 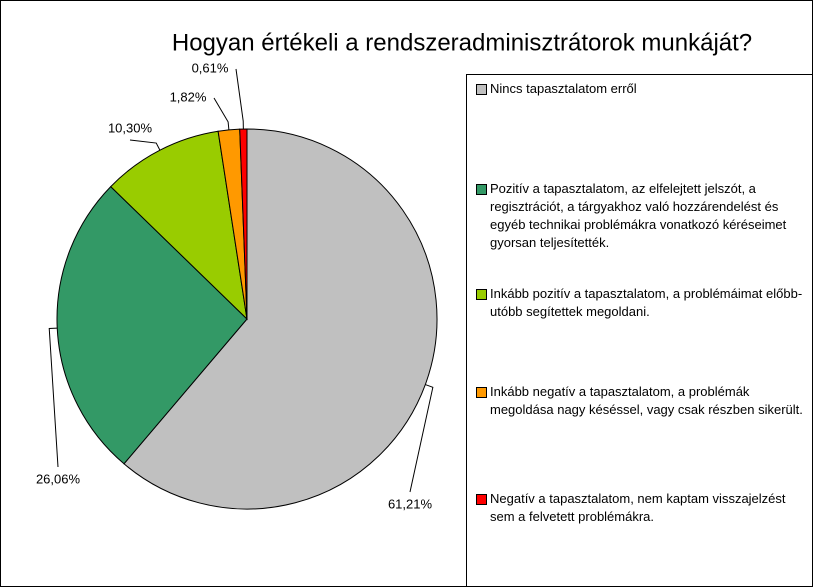 I want to click on legend-label: Nincs tapasztalatom erről, so click(x=563, y=88).